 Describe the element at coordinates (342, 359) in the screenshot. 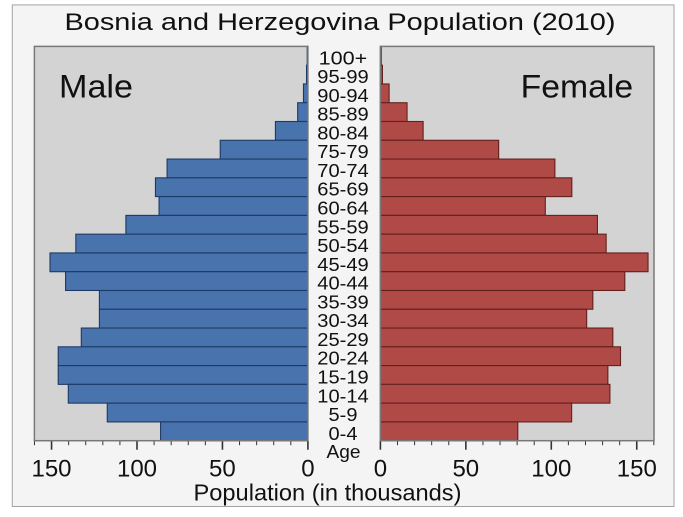

I see `svg-text: 20-24` at that location.